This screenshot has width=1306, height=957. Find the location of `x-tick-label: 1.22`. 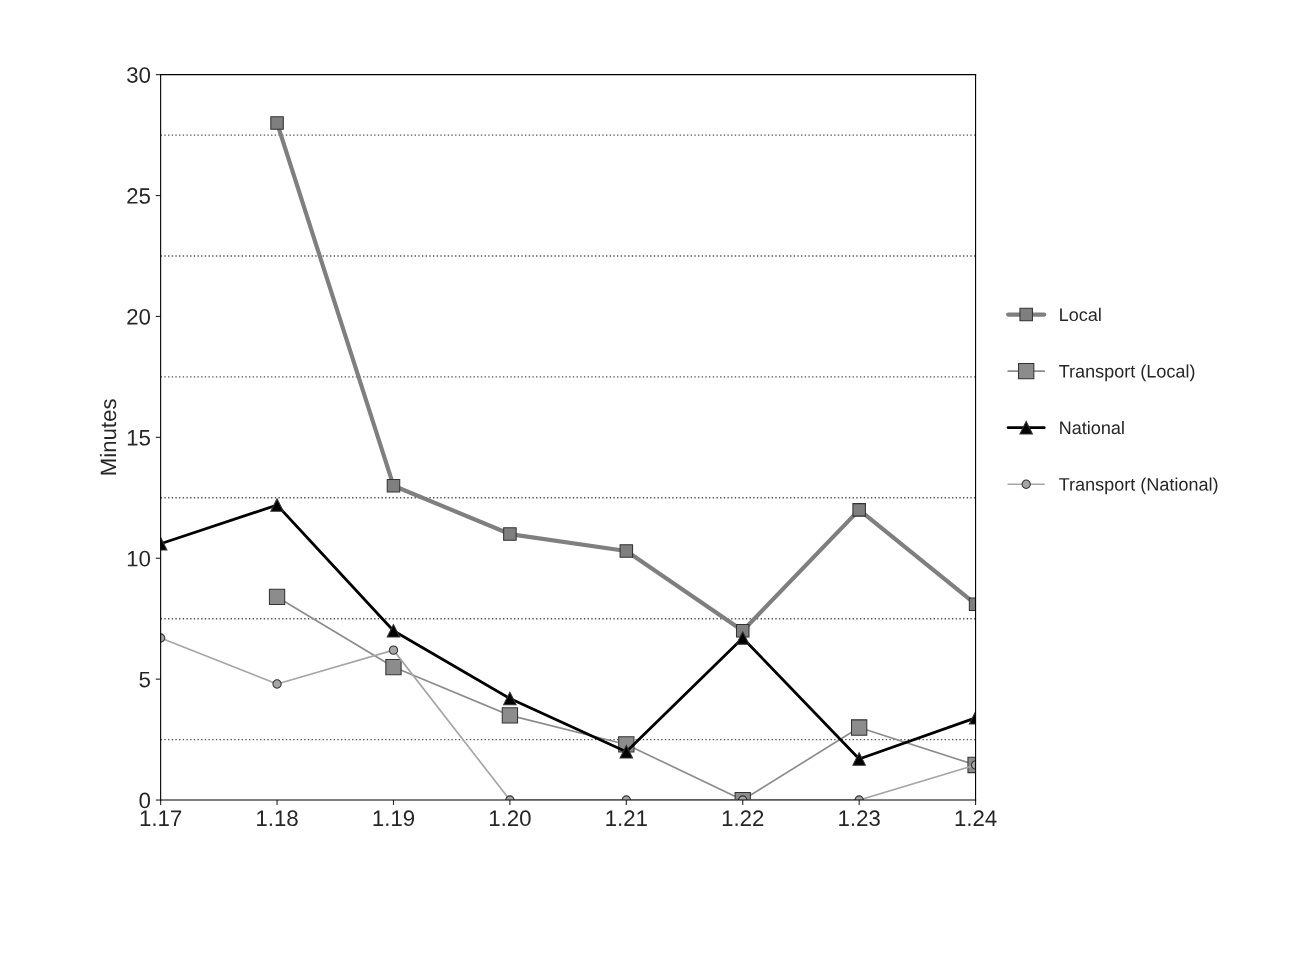

x-tick-label: 1.22 is located at coordinates (743, 818).